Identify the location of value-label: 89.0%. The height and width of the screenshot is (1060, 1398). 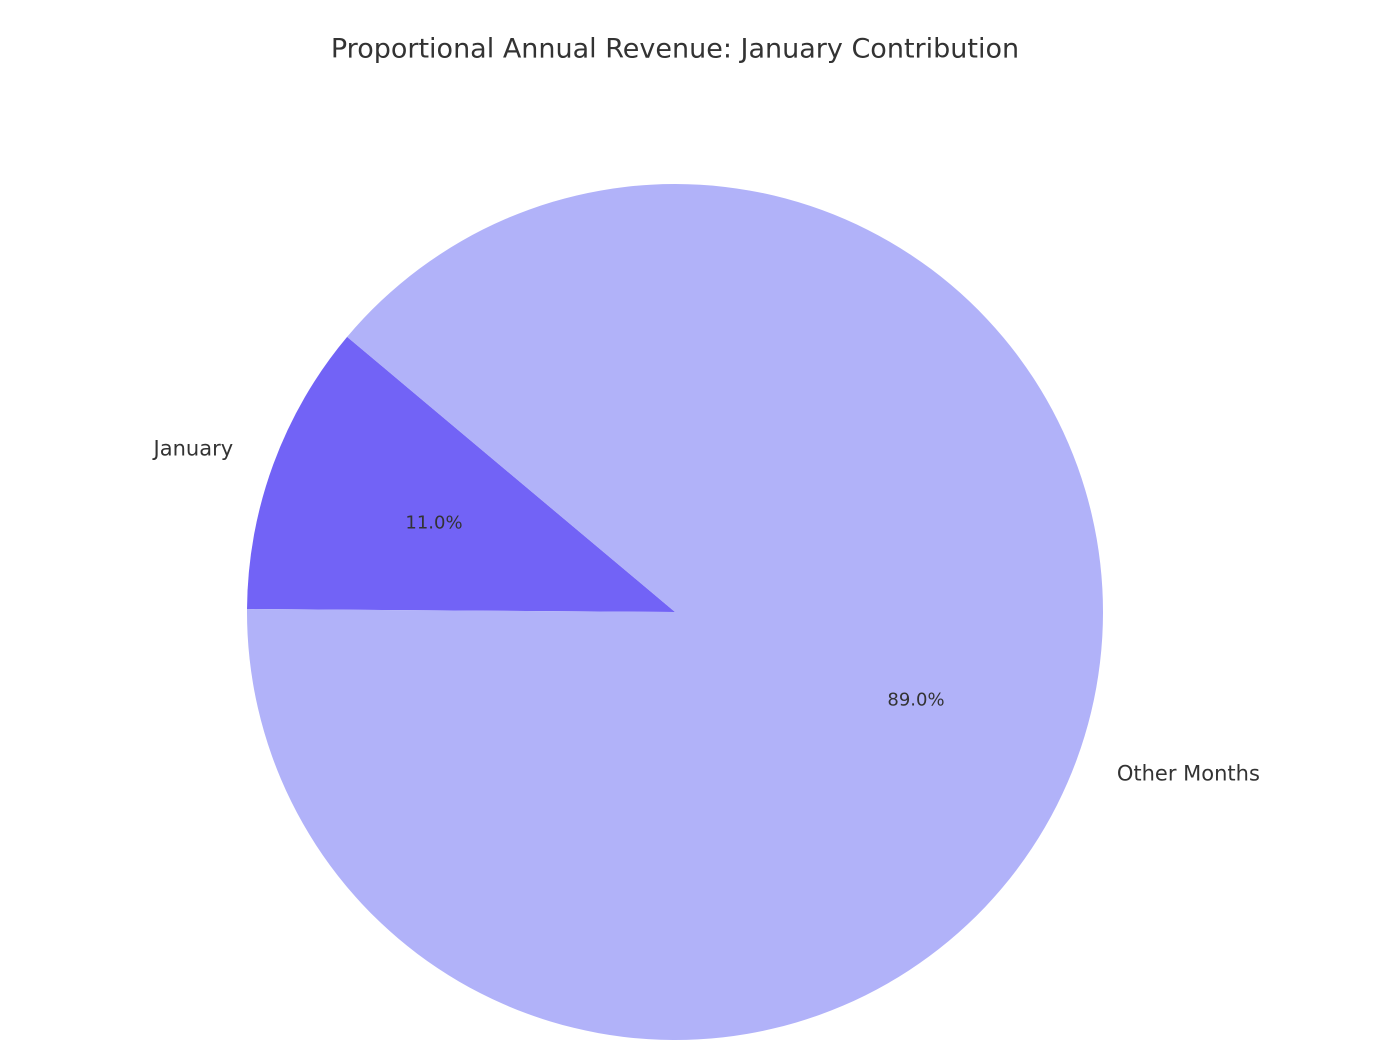
(915, 700).